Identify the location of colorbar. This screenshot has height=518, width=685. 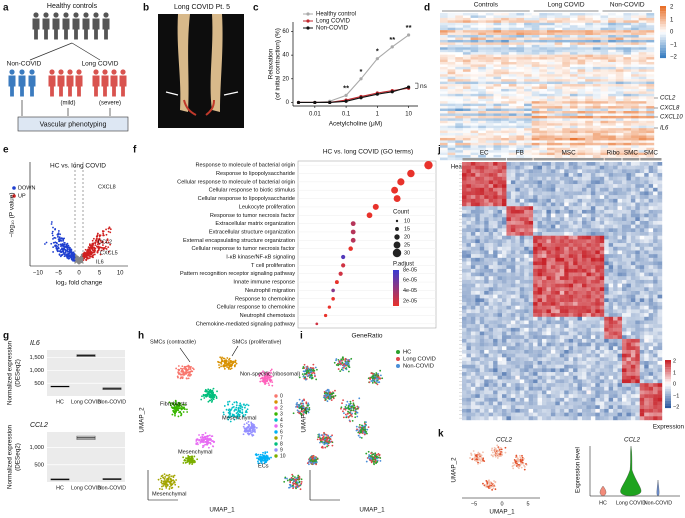
(663, 36).